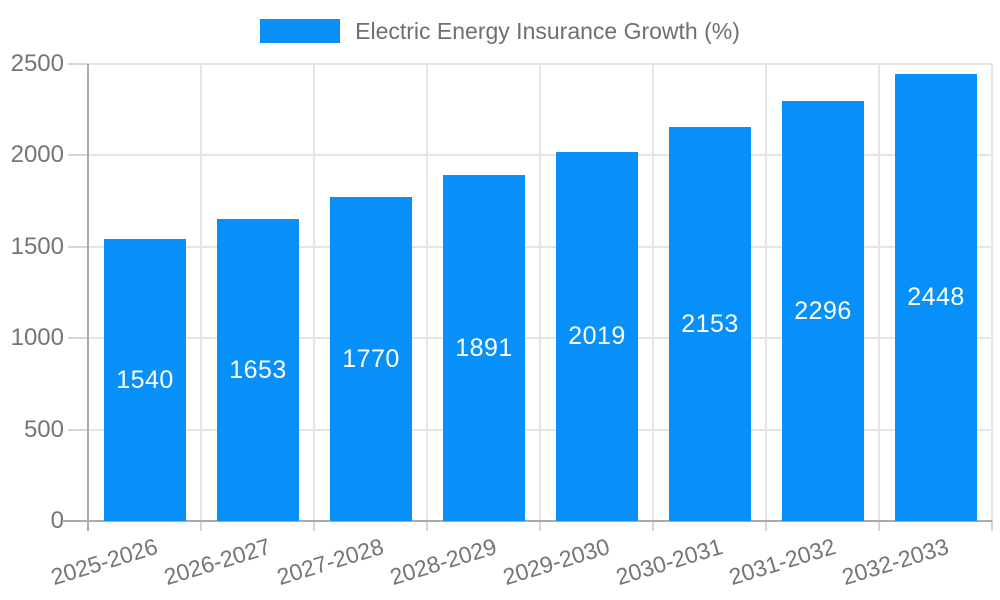  What do you see at coordinates (37, 338) in the screenshot?
I see `y-tick-label: 1000` at bounding box center [37, 338].